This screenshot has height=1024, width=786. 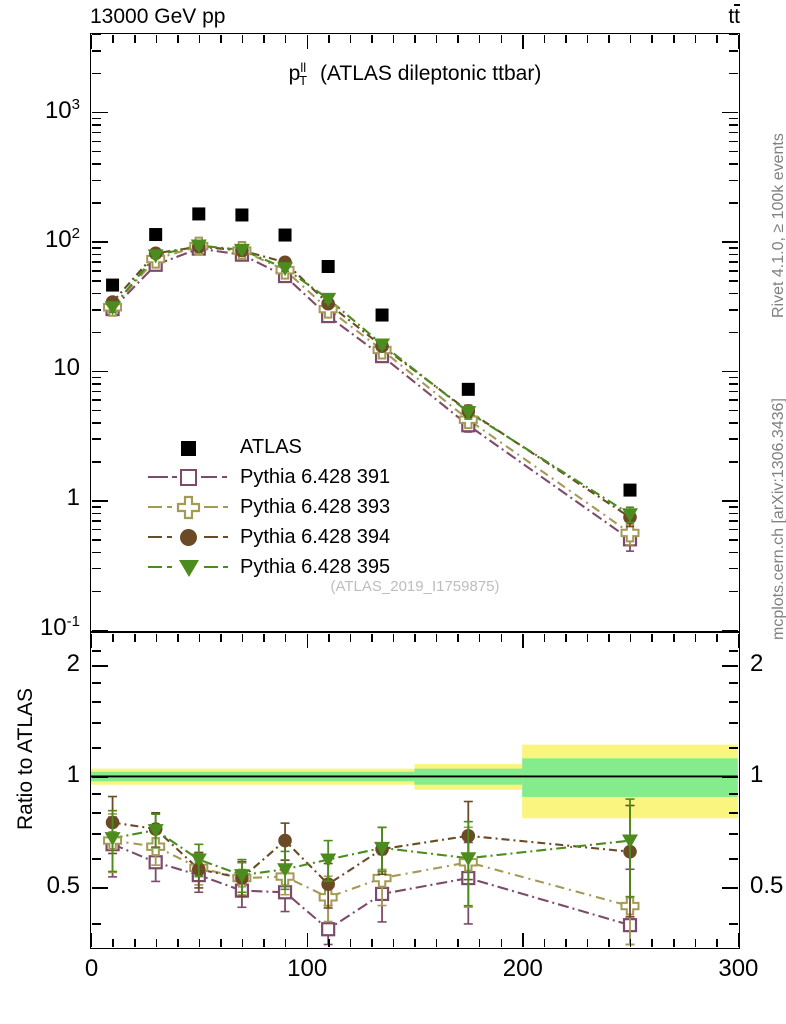 I want to click on legend-item: Pythia 6.428 394, so click(x=269, y=537).